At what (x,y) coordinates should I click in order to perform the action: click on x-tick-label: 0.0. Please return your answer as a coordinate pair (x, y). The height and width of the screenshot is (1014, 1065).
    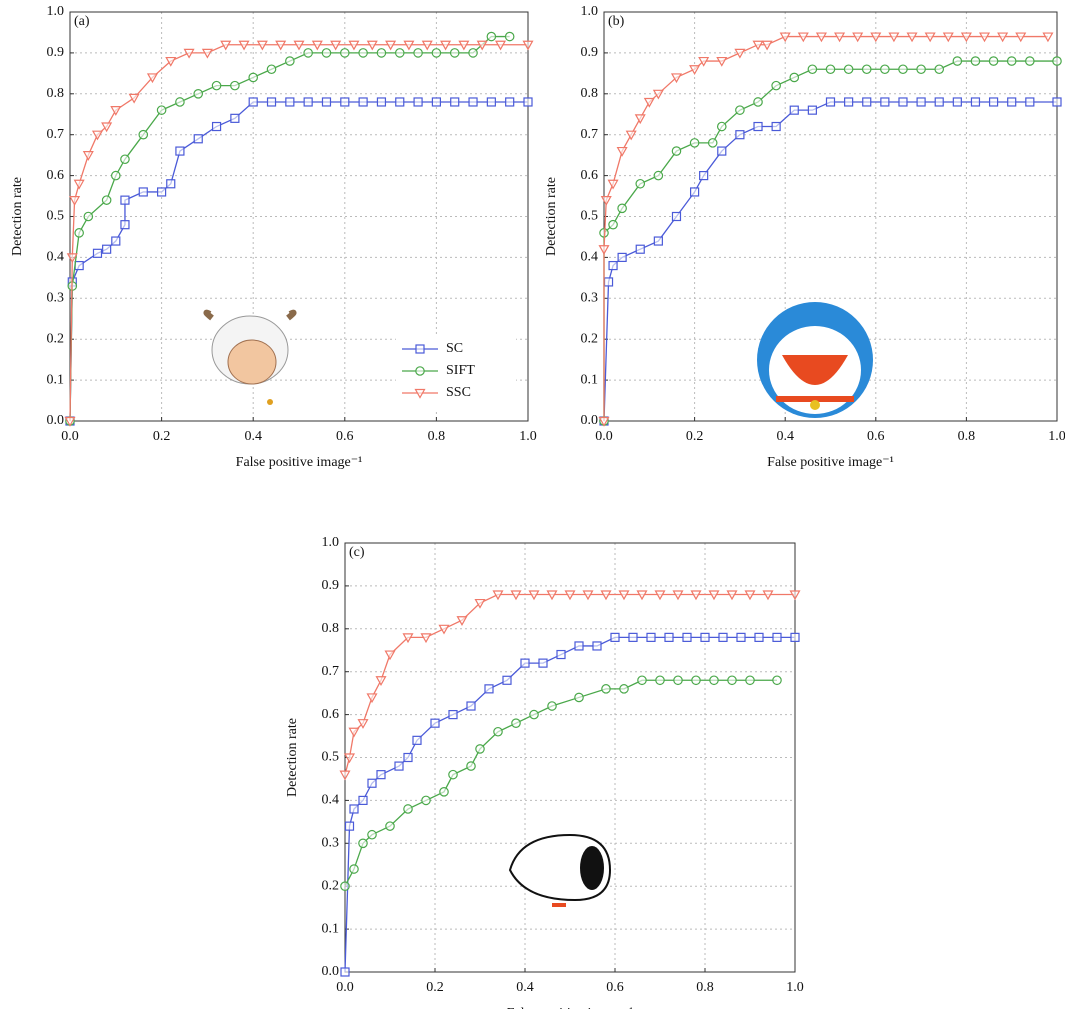
    Looking at the image, I should click on (70, 436).